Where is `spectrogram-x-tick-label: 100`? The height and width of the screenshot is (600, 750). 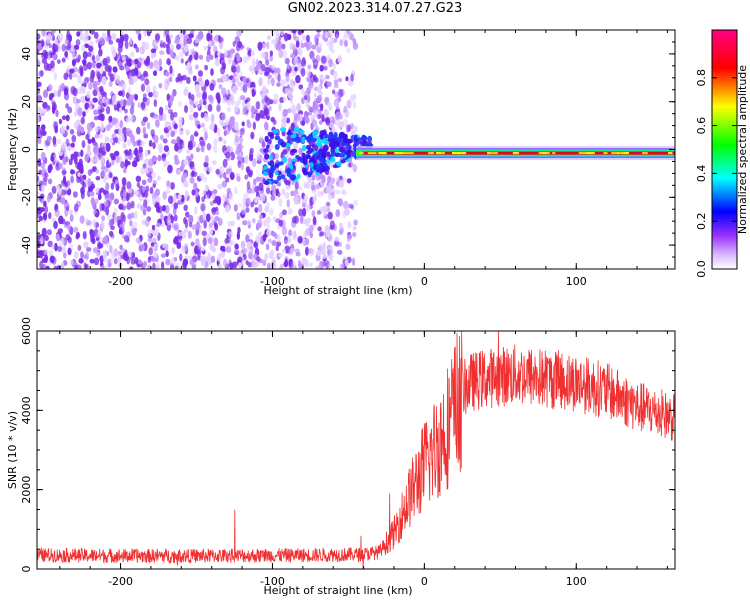
spectrogram-x-tick-label: 100 is located at coordinates (576, 281).